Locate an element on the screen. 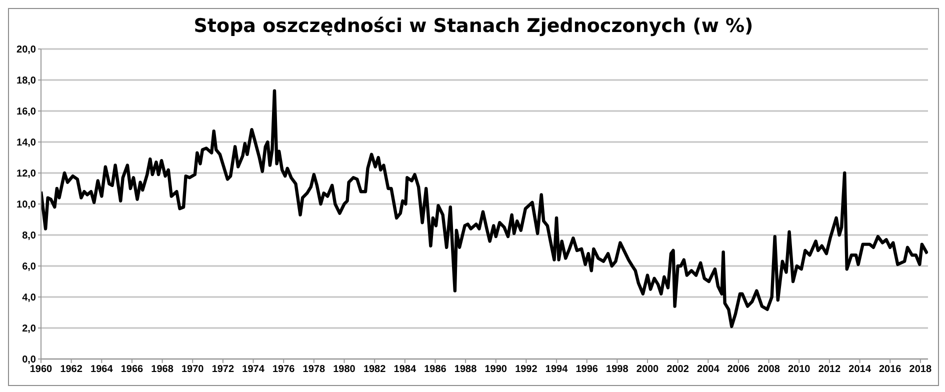  y-tick-label: 18,0 is located at coordinates (26, 81).